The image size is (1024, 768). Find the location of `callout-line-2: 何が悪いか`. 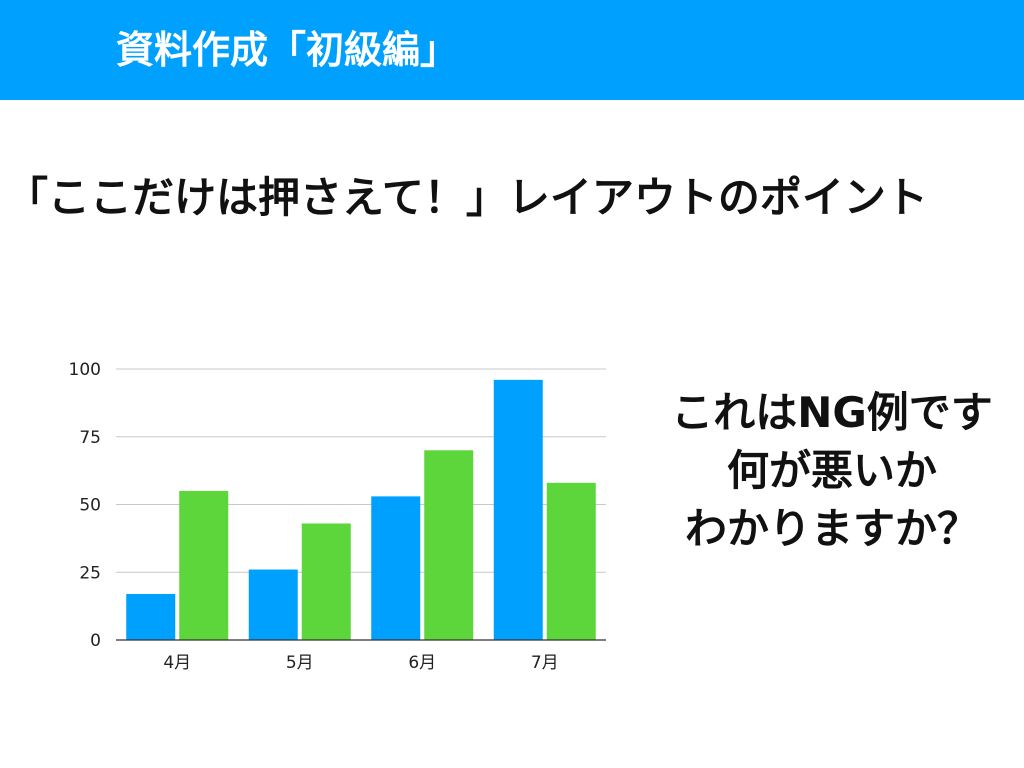

callout-line-2: 何が悪いか is located at coordinates (831, 470).